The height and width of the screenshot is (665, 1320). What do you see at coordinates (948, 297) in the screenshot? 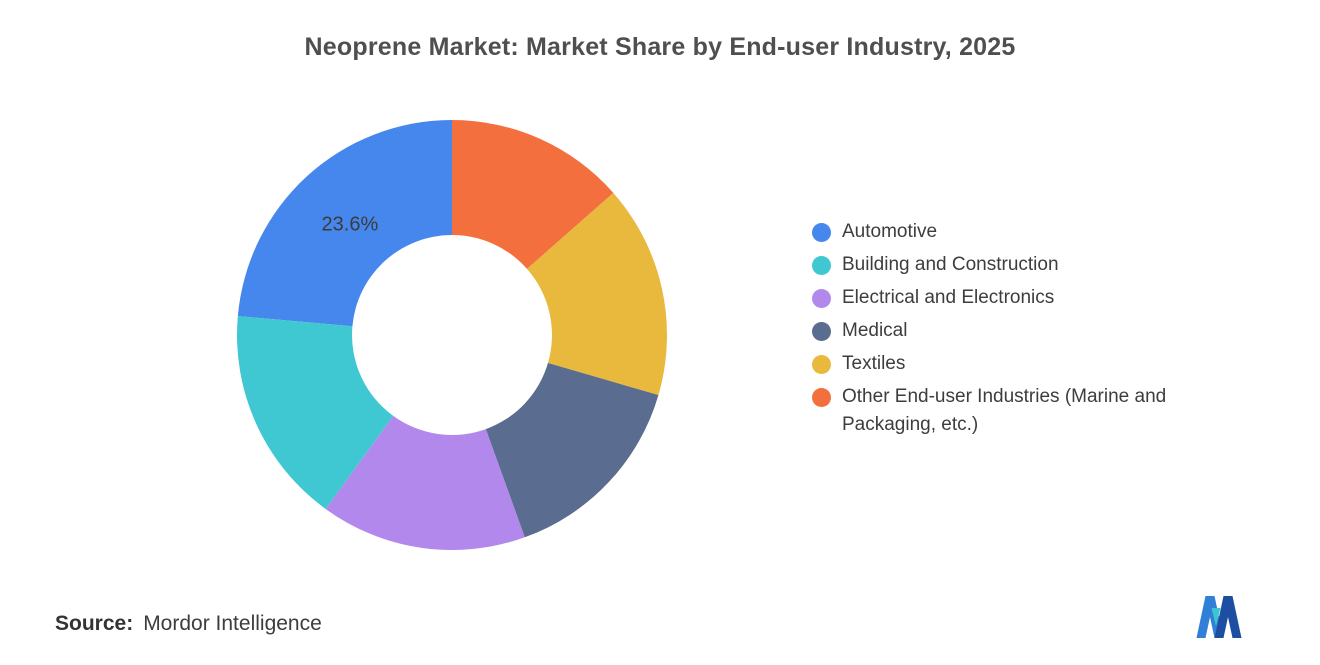
I see `legend-label: Electrical and Electronics` at bounding box center [948, 297].